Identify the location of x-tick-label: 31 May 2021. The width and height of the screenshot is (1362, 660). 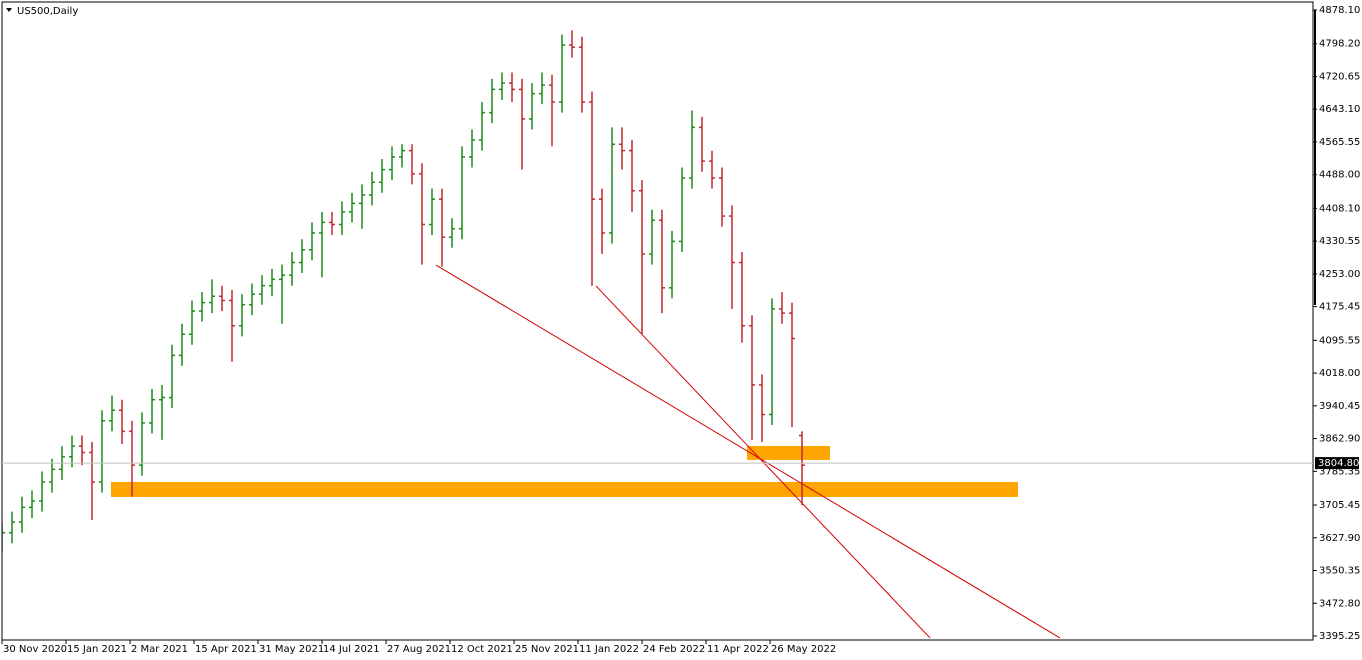
(291, 649).